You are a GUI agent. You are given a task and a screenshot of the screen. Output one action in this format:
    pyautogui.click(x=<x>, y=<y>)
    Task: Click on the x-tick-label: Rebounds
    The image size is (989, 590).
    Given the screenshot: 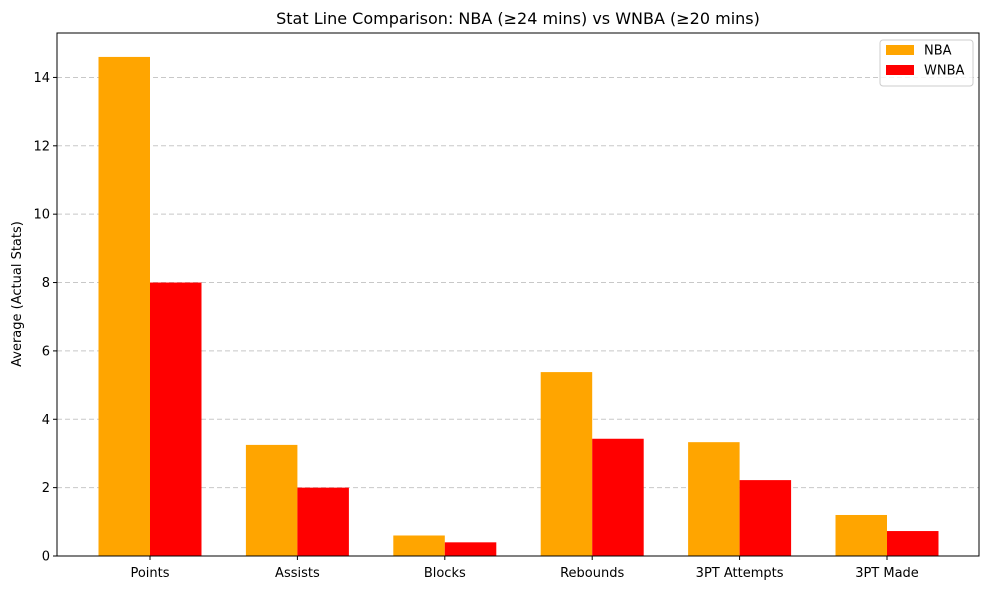 What is the action you would take?
    pyautogui.click(x=592, y=573)
    